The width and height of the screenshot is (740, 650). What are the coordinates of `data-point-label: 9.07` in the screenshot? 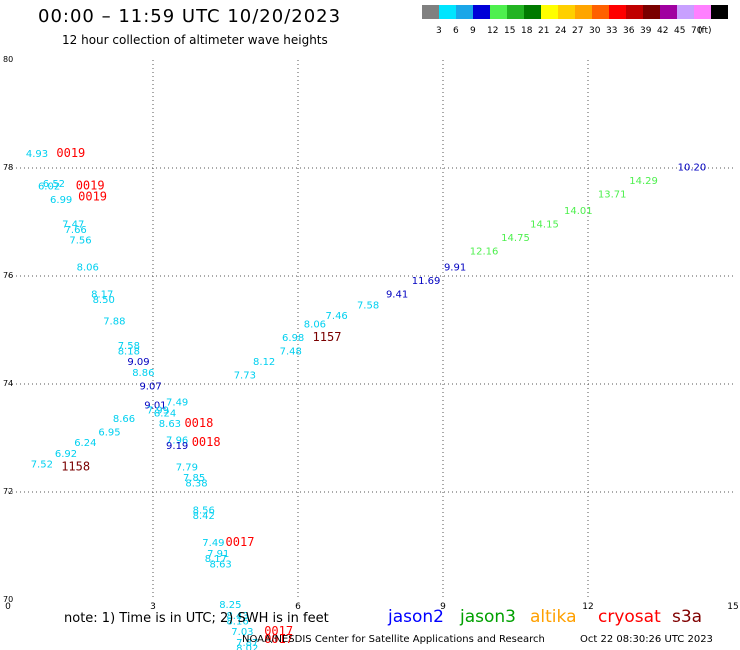 It's located at (150, 386).